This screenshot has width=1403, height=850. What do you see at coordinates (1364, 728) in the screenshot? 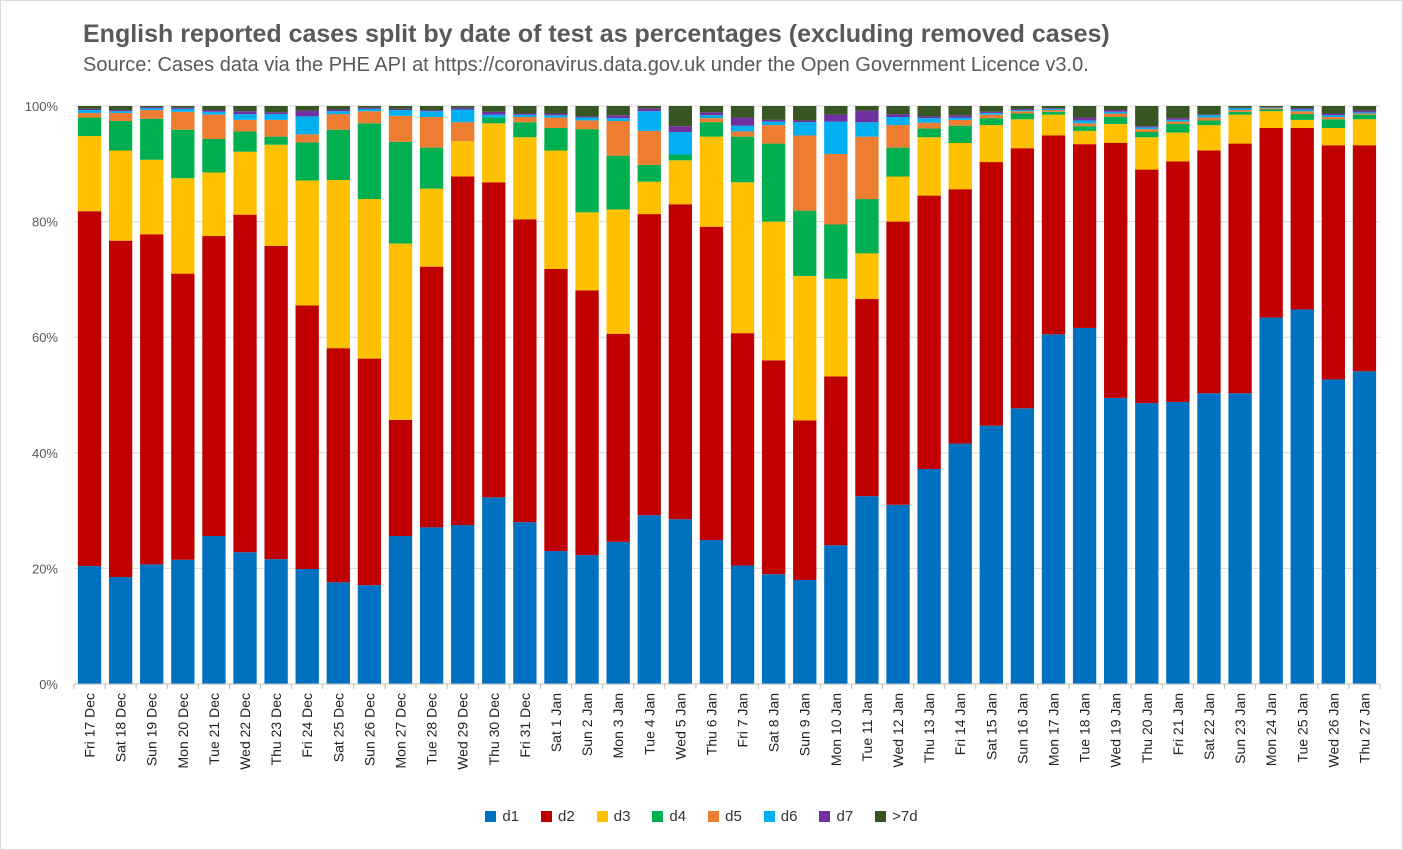
I see `x-tick-label: Thu 27 Jan` at bounding box center [1364, 728].